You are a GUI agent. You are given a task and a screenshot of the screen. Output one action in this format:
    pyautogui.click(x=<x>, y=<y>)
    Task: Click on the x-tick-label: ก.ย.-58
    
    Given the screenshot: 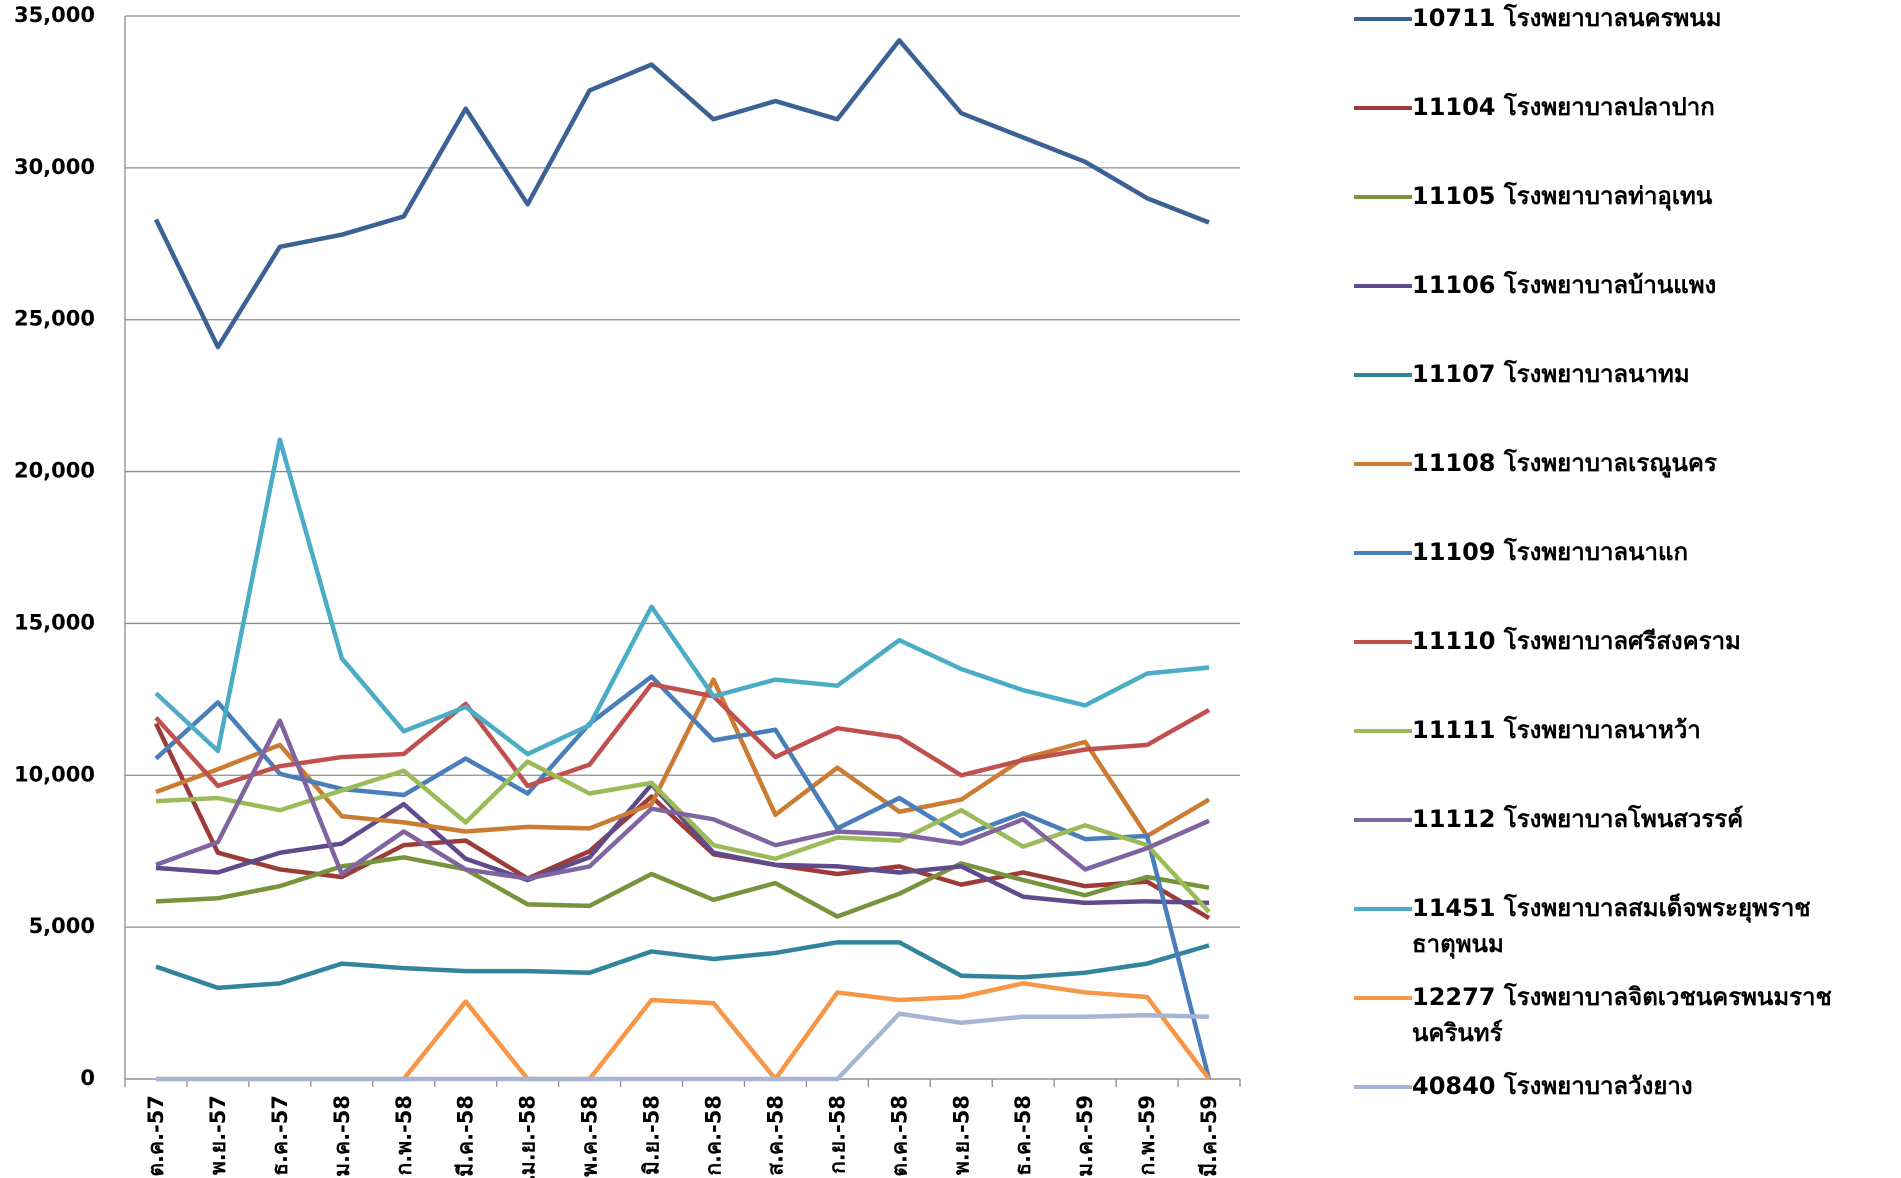 What is the action you would take?
    pyautogui.click(x=837, y=1134)
    